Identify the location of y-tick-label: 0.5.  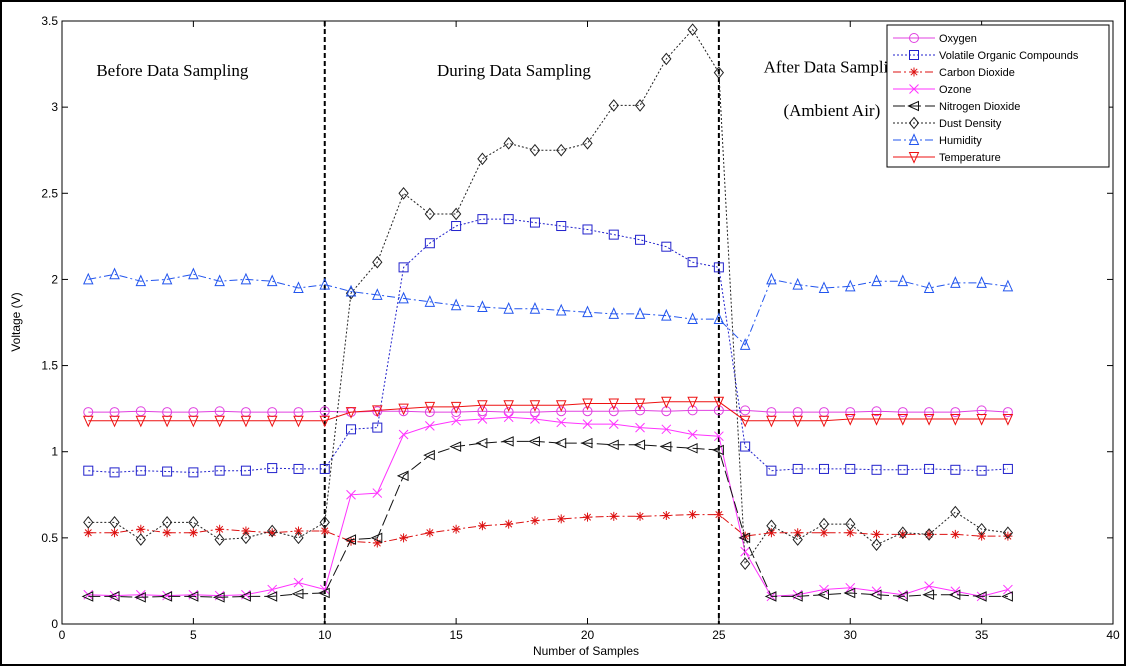
(49, 538).